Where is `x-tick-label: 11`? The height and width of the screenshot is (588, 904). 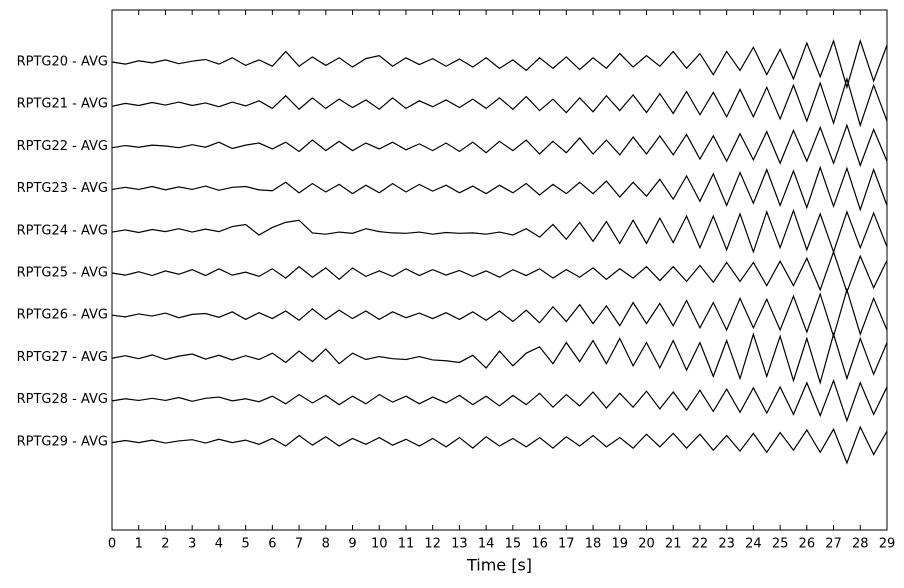
x-tick-label: 11 is located at coordinates (406, 544).